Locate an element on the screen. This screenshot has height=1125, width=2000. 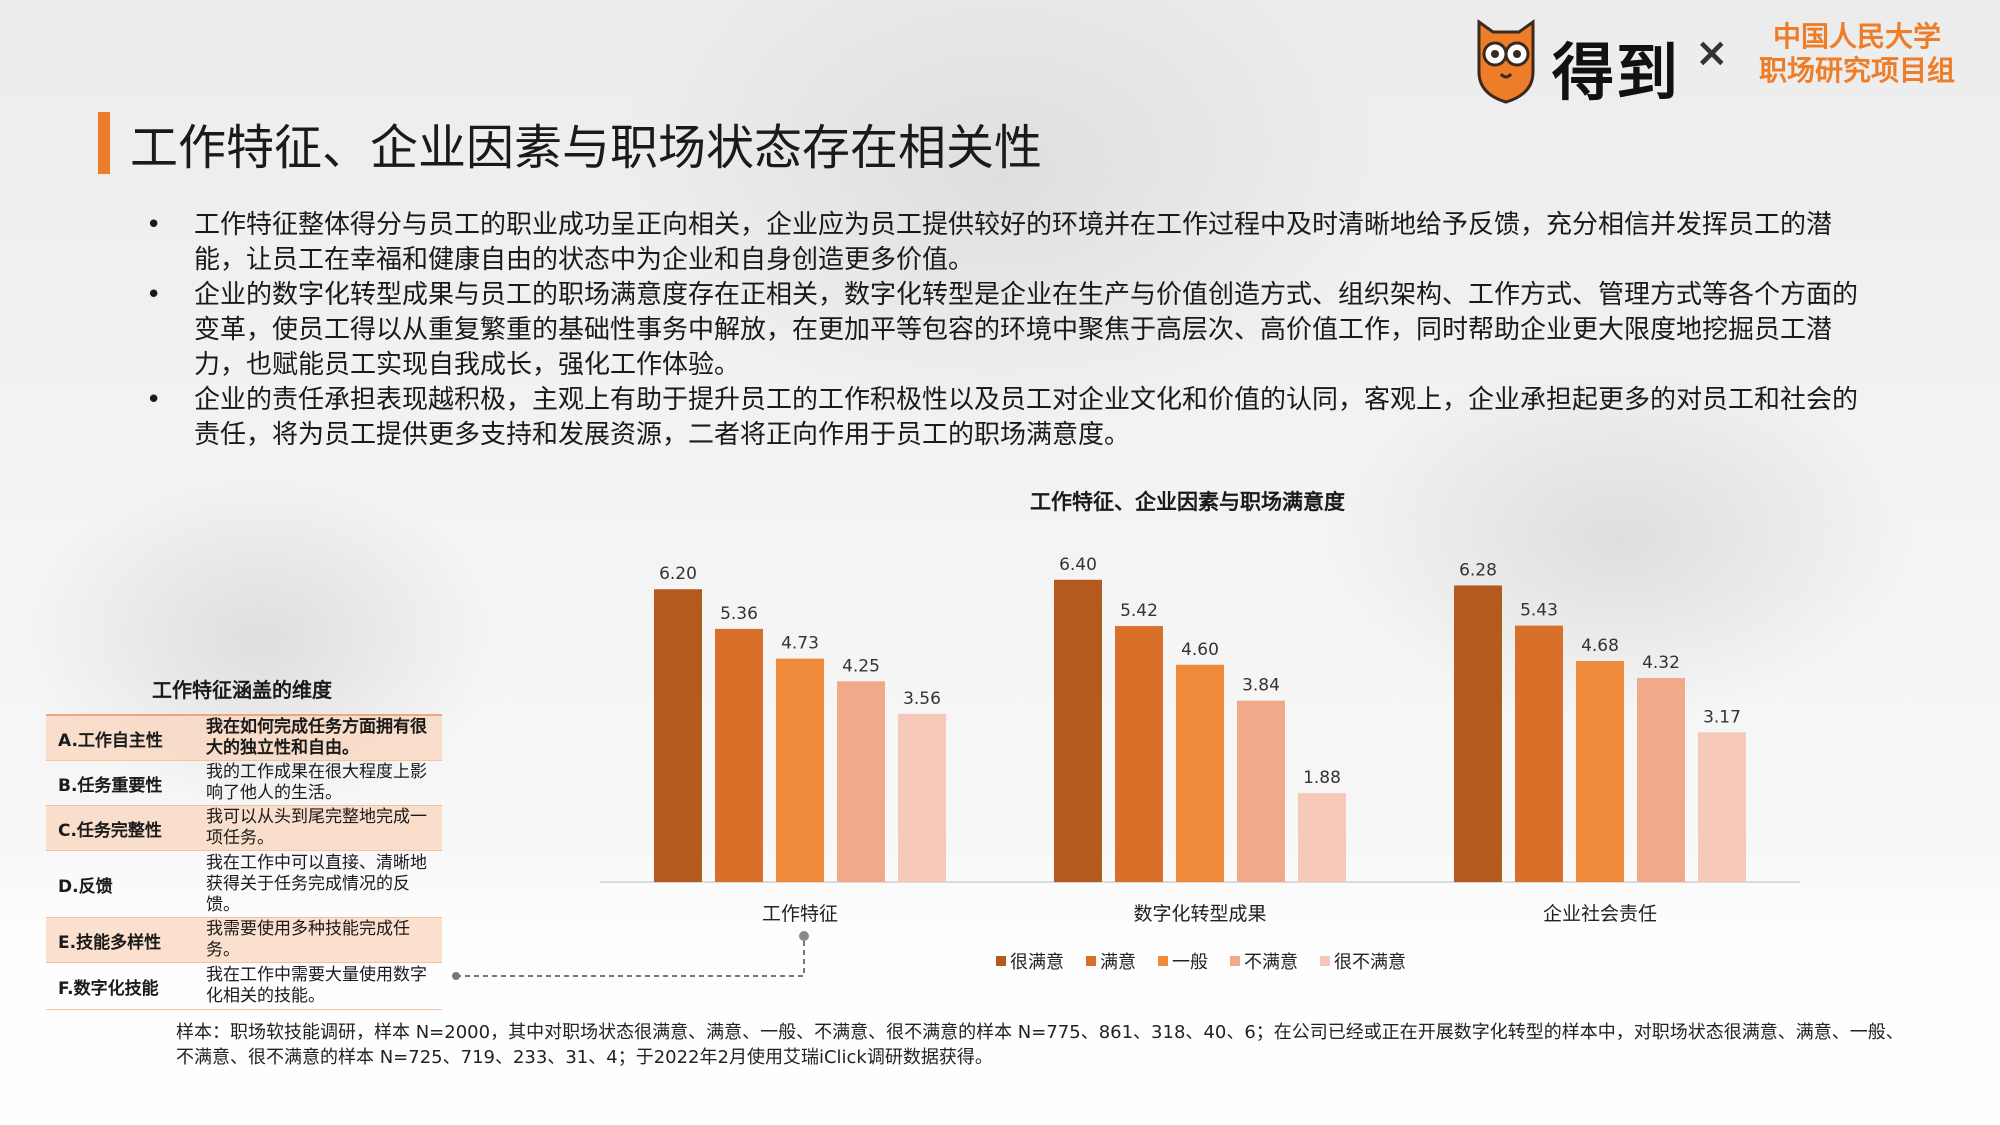
page-title: 工作特征、企业因素与职场状态存在相关性 is located at coordinates (586, 148).